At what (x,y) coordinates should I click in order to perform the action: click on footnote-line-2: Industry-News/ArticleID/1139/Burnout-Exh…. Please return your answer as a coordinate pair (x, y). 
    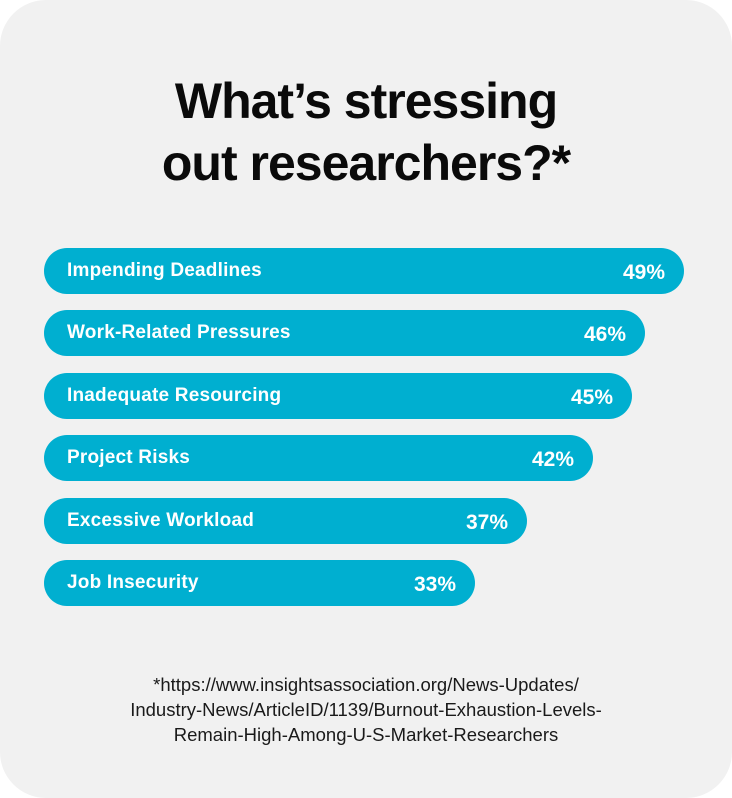
    Looking at the image, I should click on (366, 709).